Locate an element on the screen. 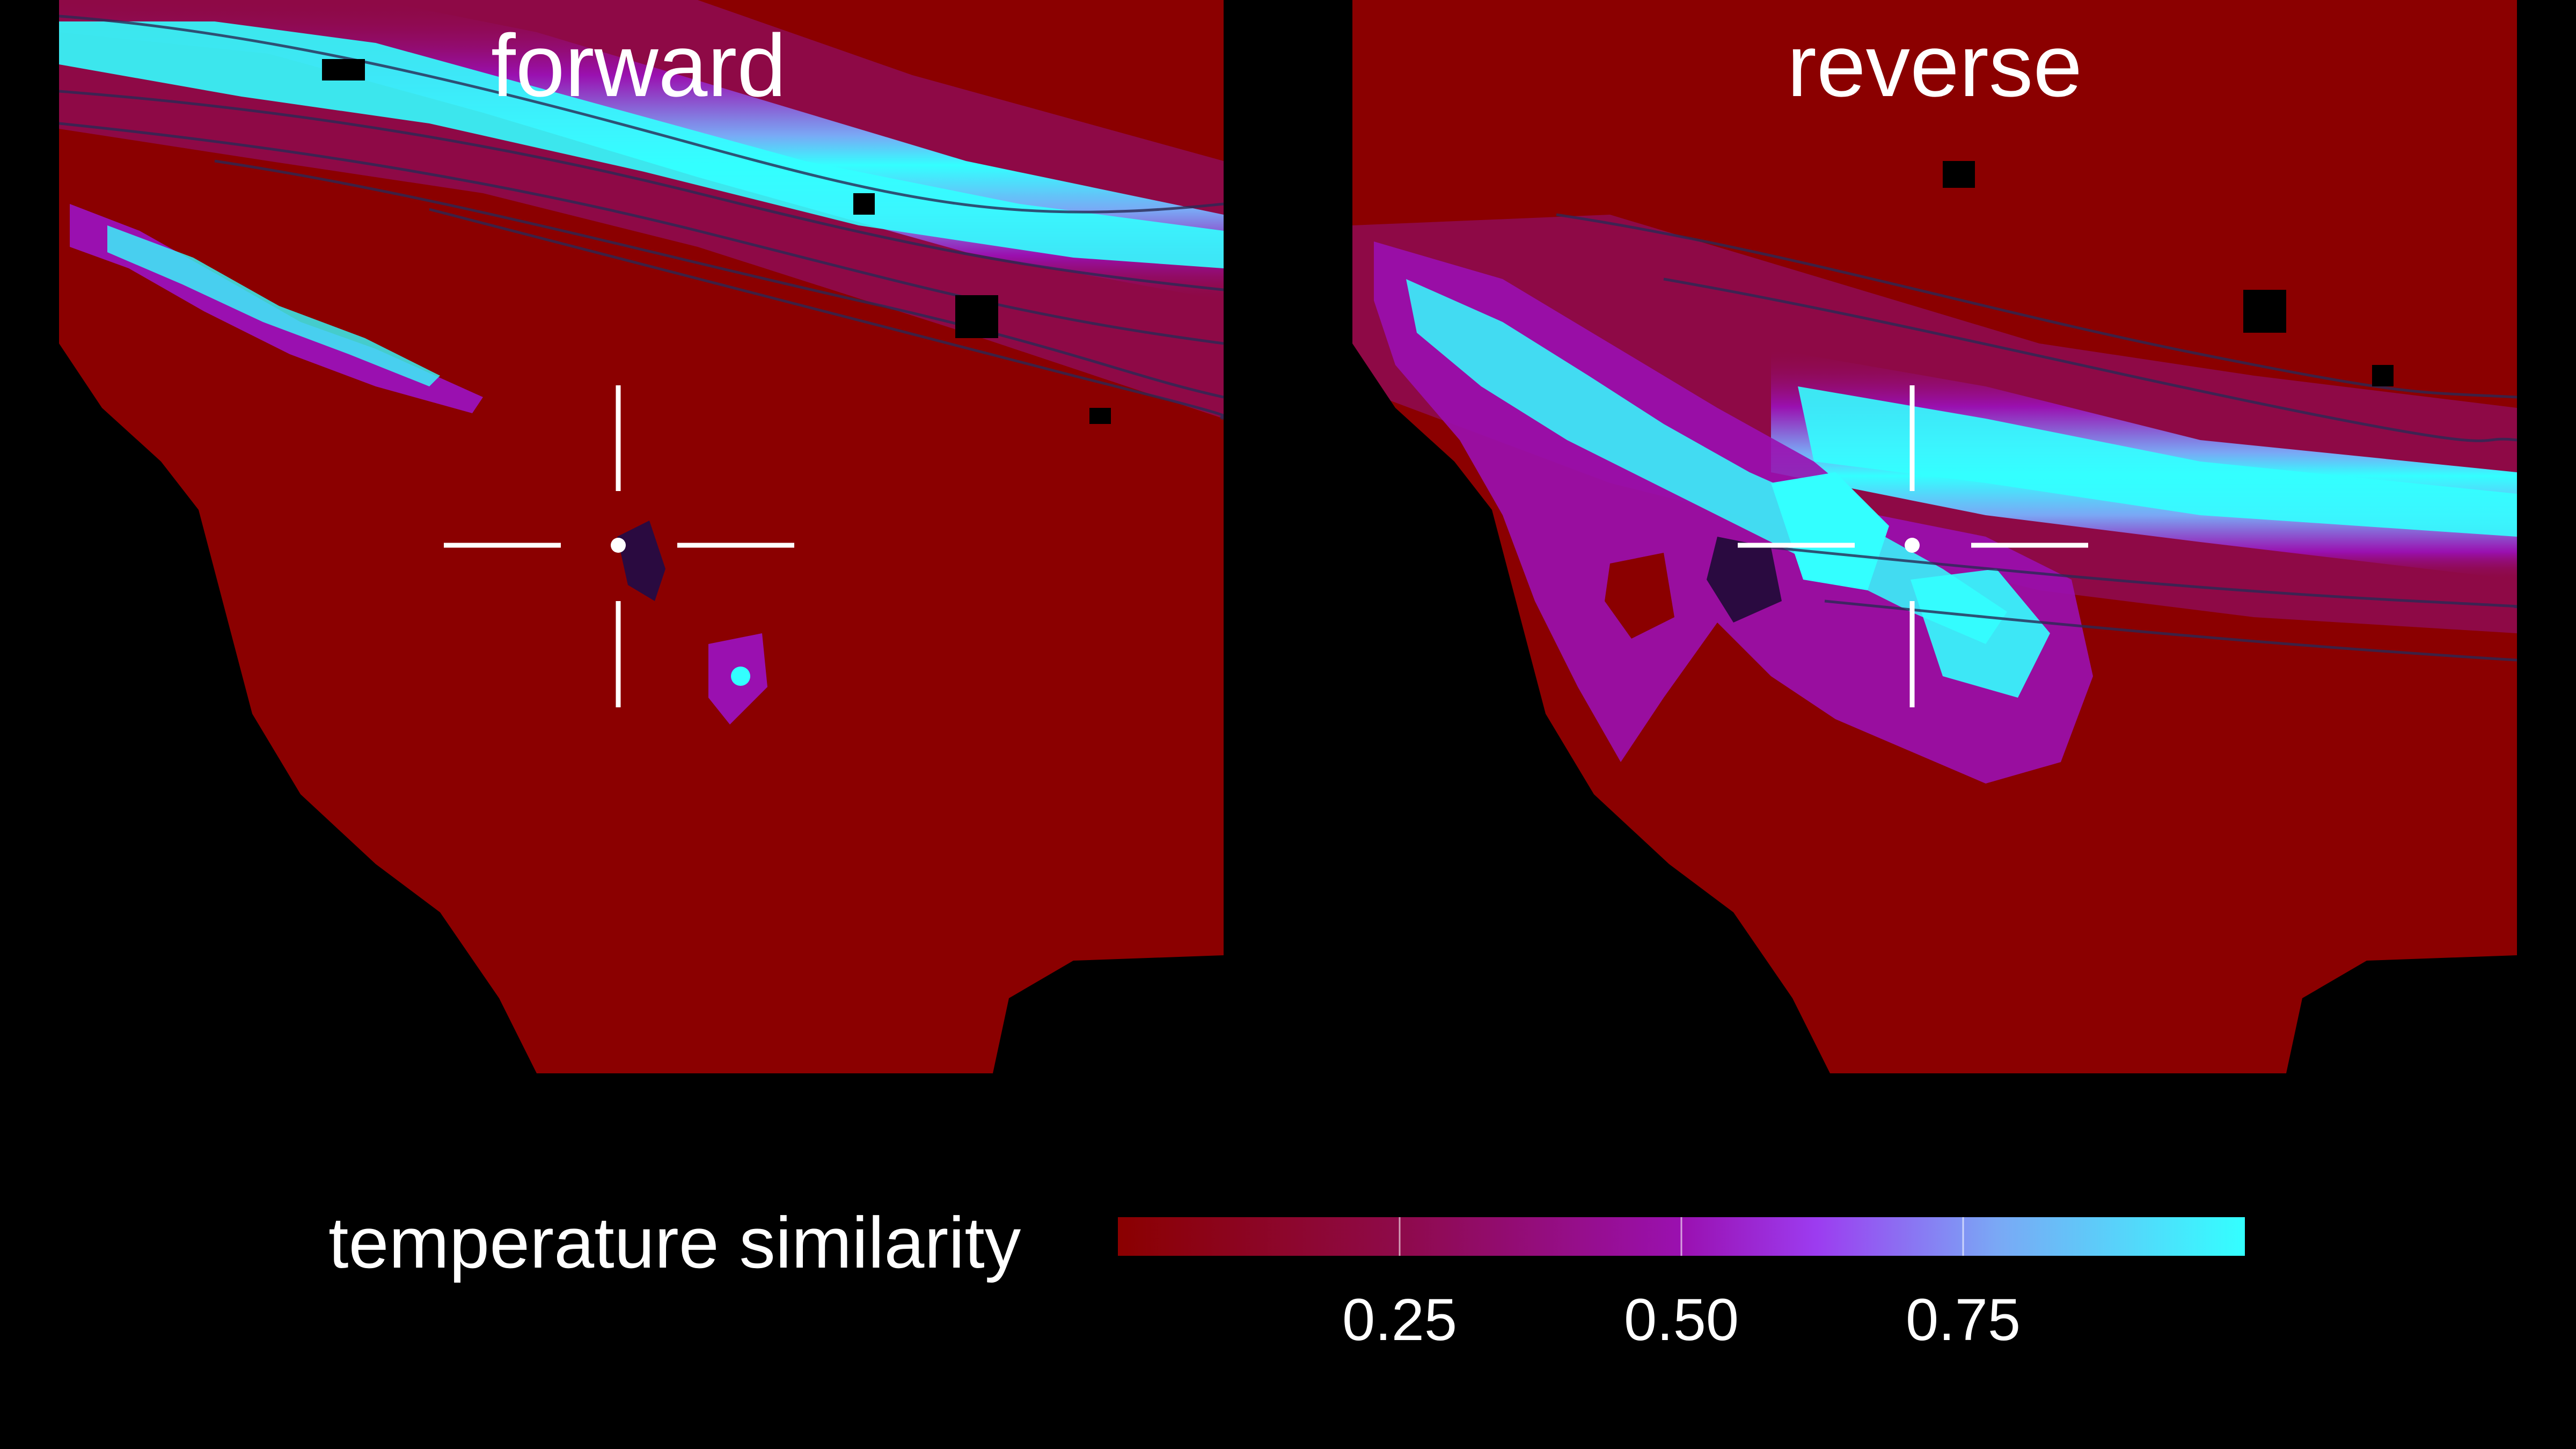 This screenshot has height=1449, width=2576. colorbar-tick-label: 0.75 is located at coordinates (1963, 1320).